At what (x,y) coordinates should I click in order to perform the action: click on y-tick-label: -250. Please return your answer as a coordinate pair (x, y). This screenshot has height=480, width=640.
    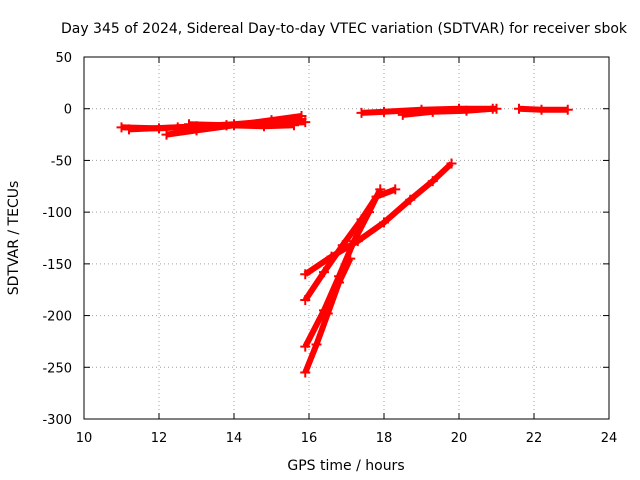
    Looking at the image, I should click on (57, 368).